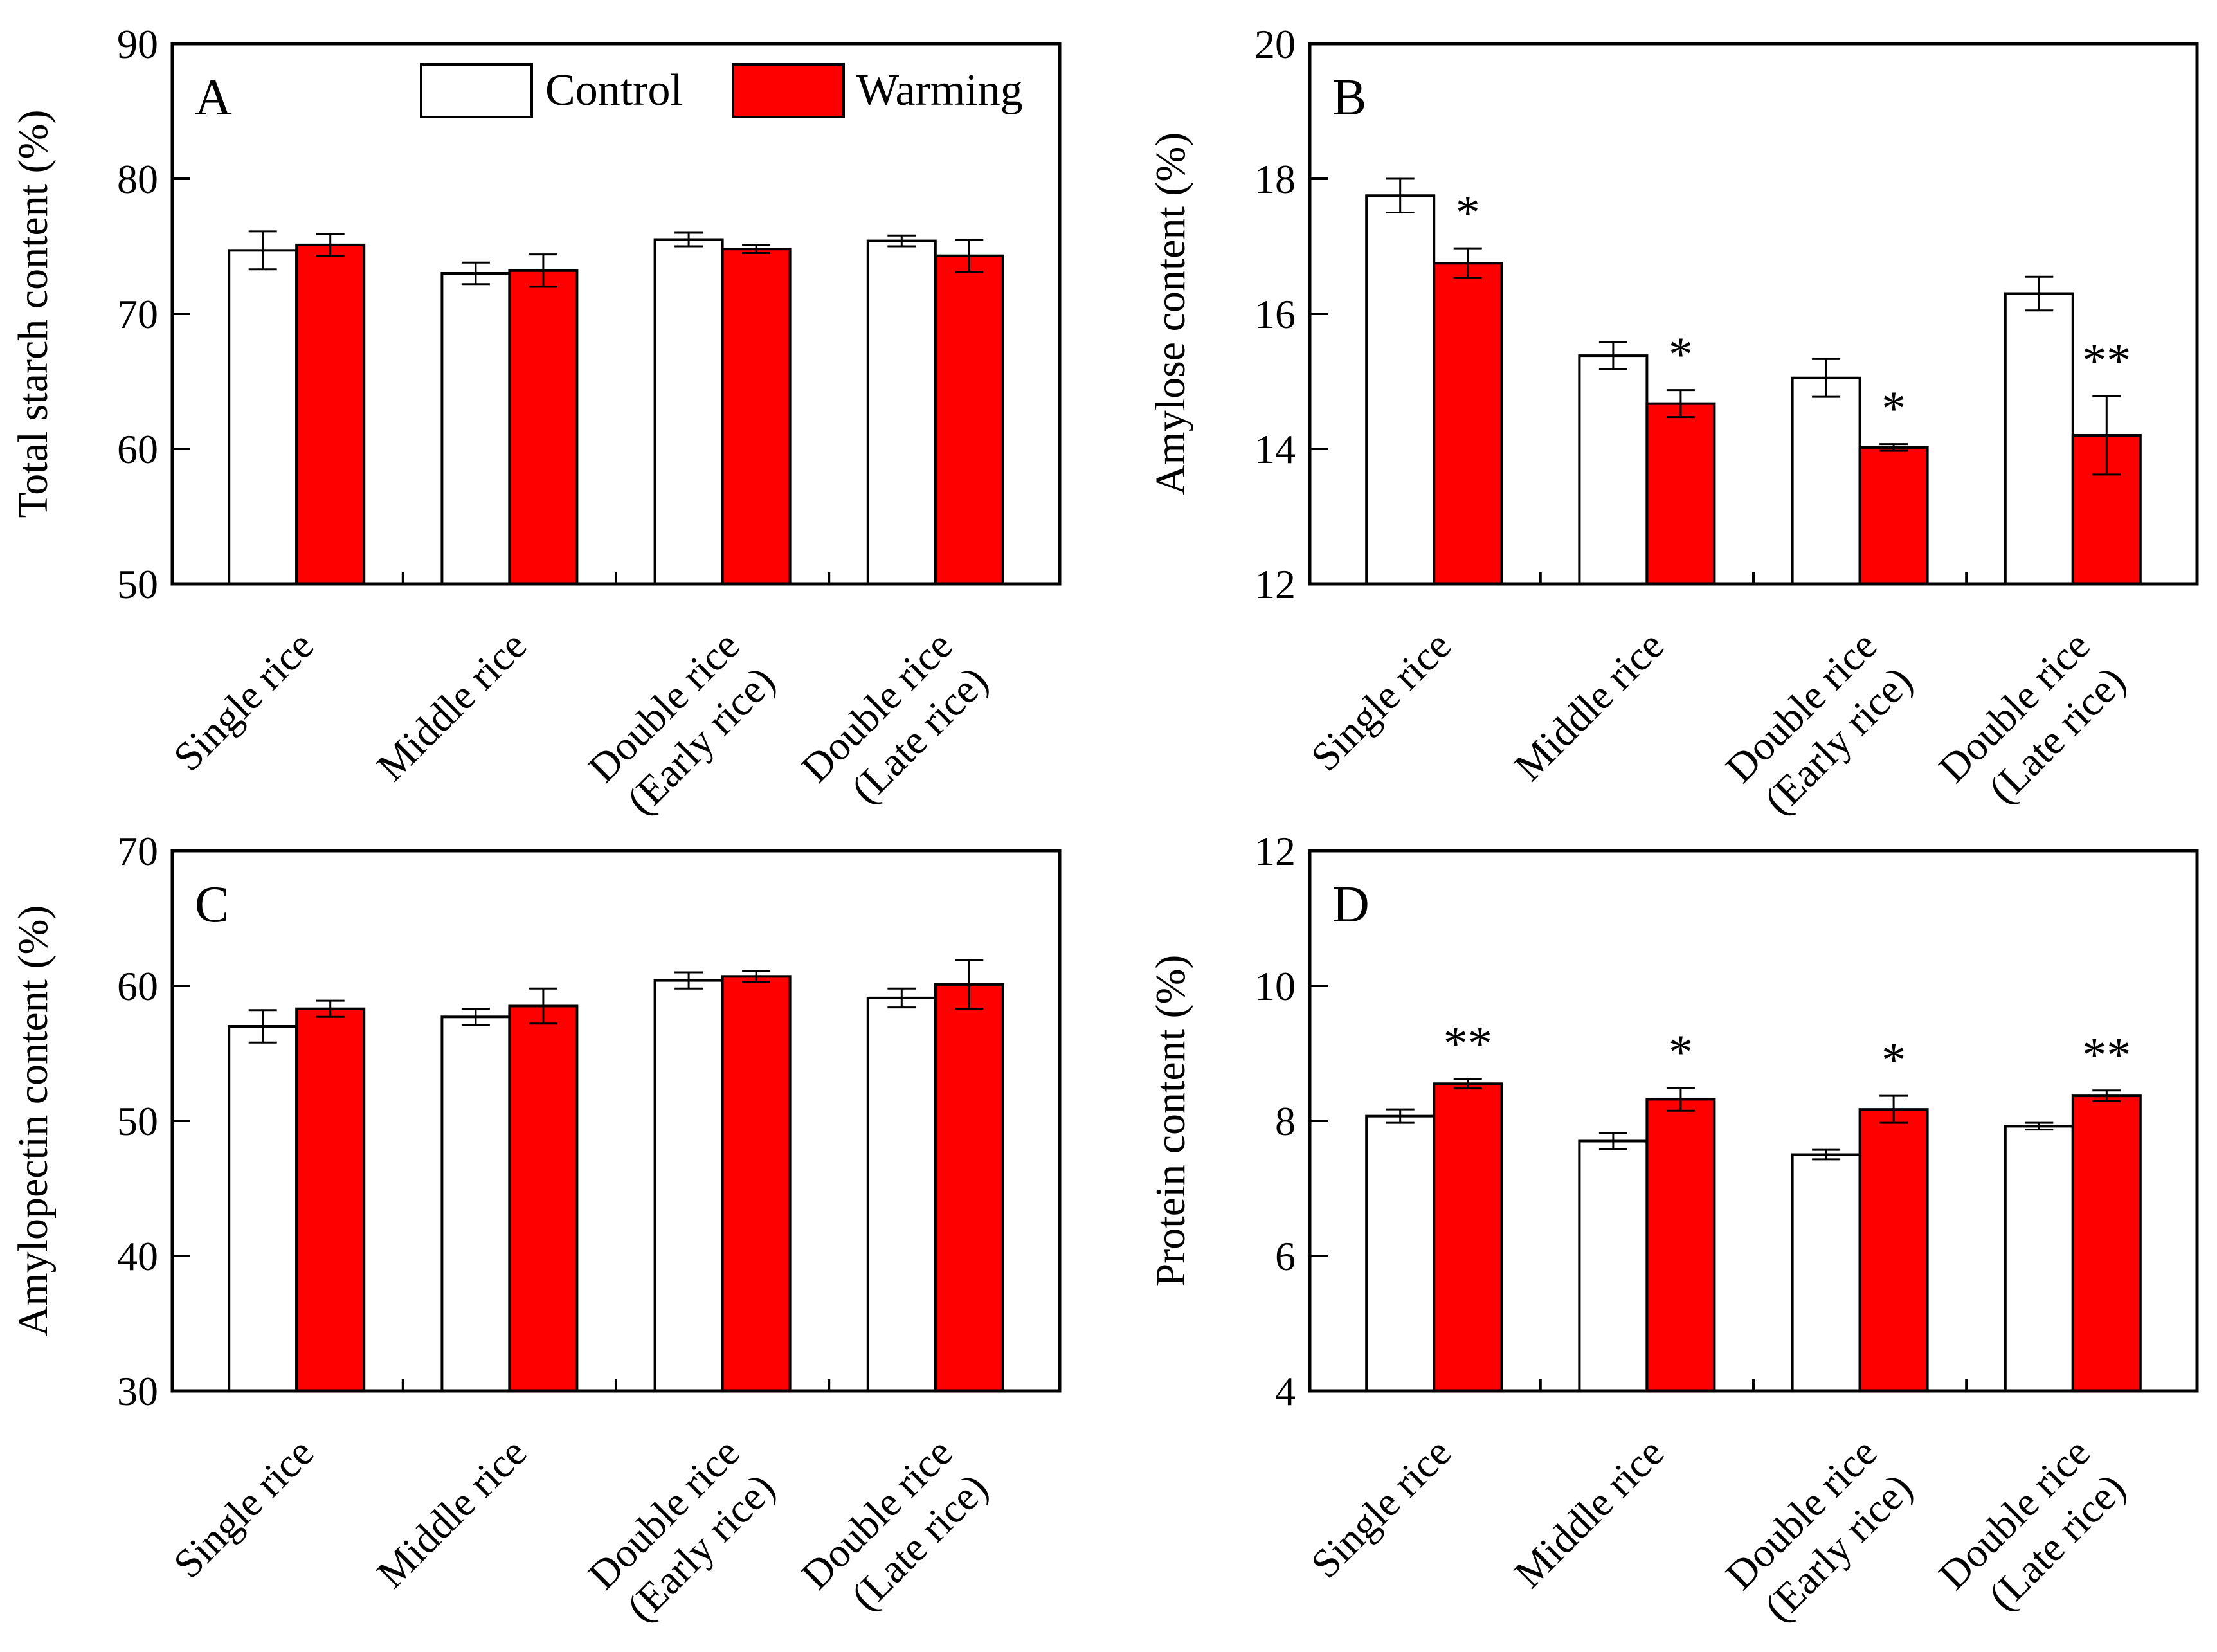 Image resolution: width=2217 pixels, height=1652 pixels. I want to click on legend-swatch-warming, so click(788, 90).